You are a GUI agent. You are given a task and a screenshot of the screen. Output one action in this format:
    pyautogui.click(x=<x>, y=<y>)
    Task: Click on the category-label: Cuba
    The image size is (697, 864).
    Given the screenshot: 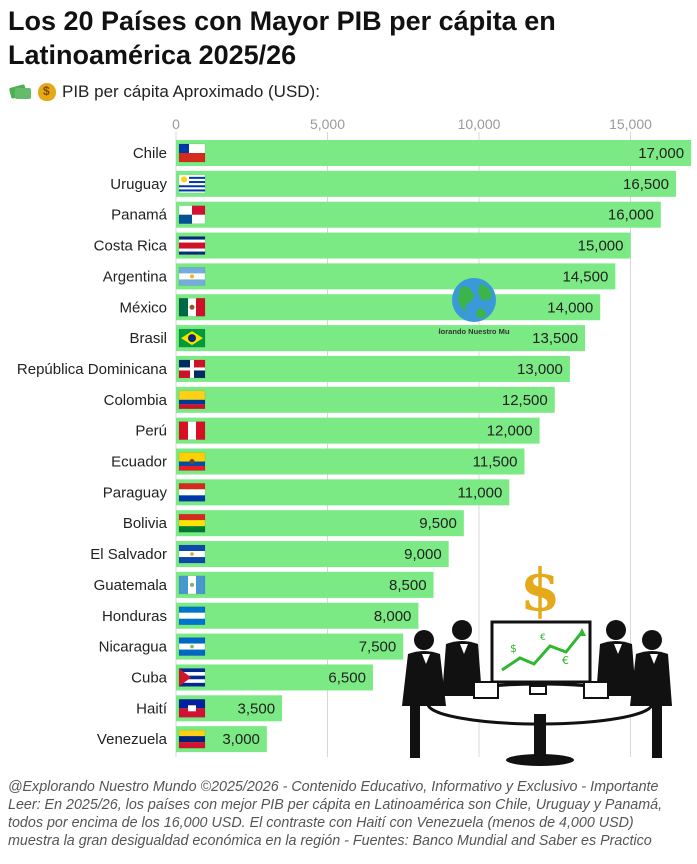 What is the action you would take?
    pyautogui.click(x=149, y=677)
    